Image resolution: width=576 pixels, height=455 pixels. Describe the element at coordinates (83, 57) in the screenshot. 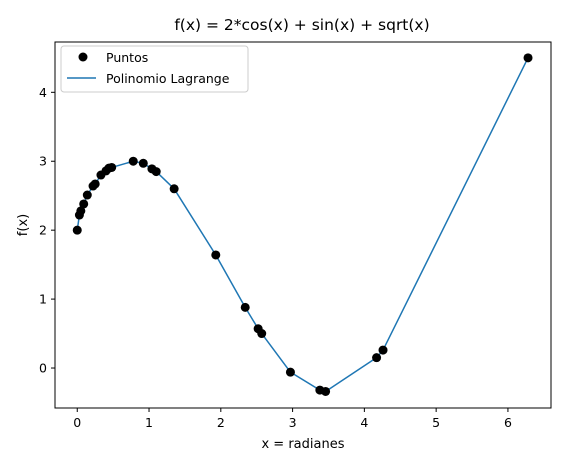

I see `legend-marker-points` at that location.